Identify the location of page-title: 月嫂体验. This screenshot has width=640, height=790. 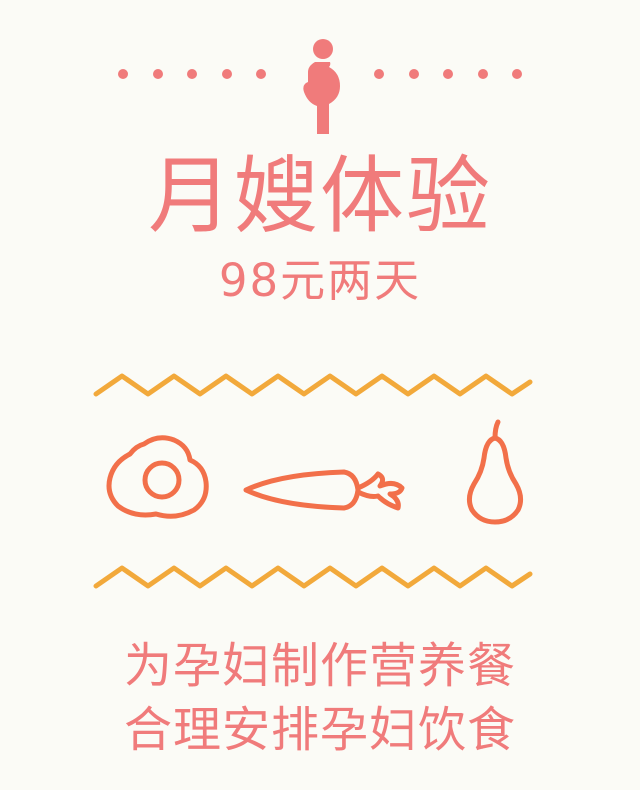
(319, 196).